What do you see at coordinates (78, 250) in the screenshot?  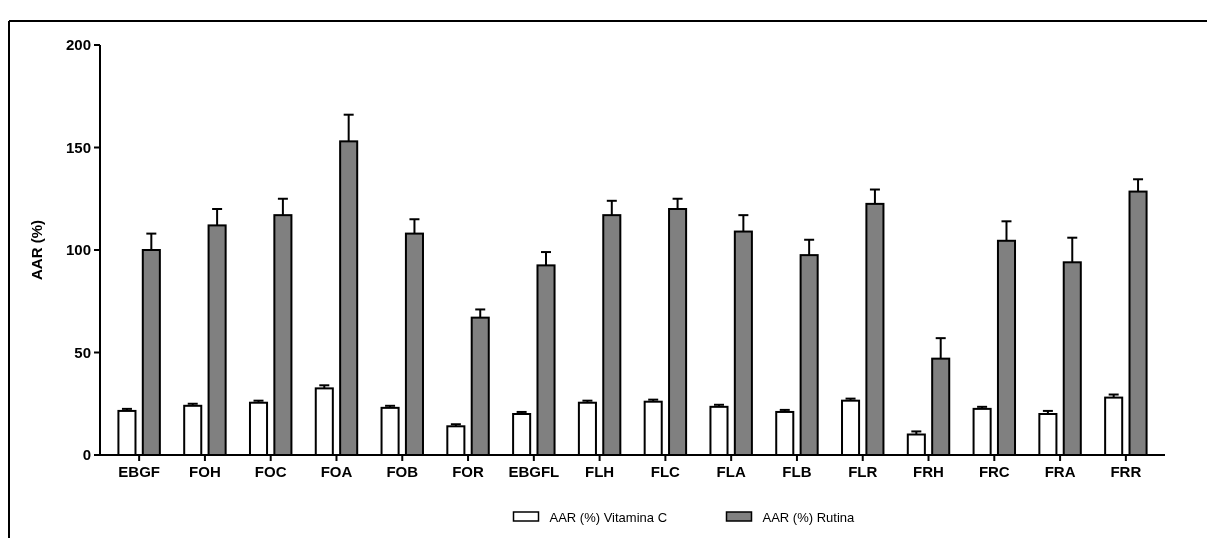 I see `y-tick-label: 100` at bounding box center [78, 250].